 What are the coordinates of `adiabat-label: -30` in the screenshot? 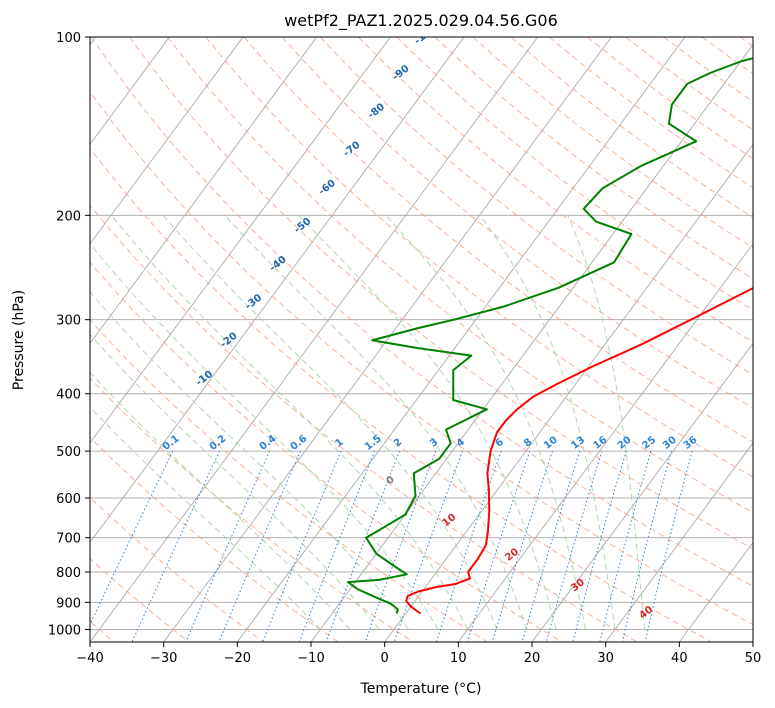 It's located at (253, 302).